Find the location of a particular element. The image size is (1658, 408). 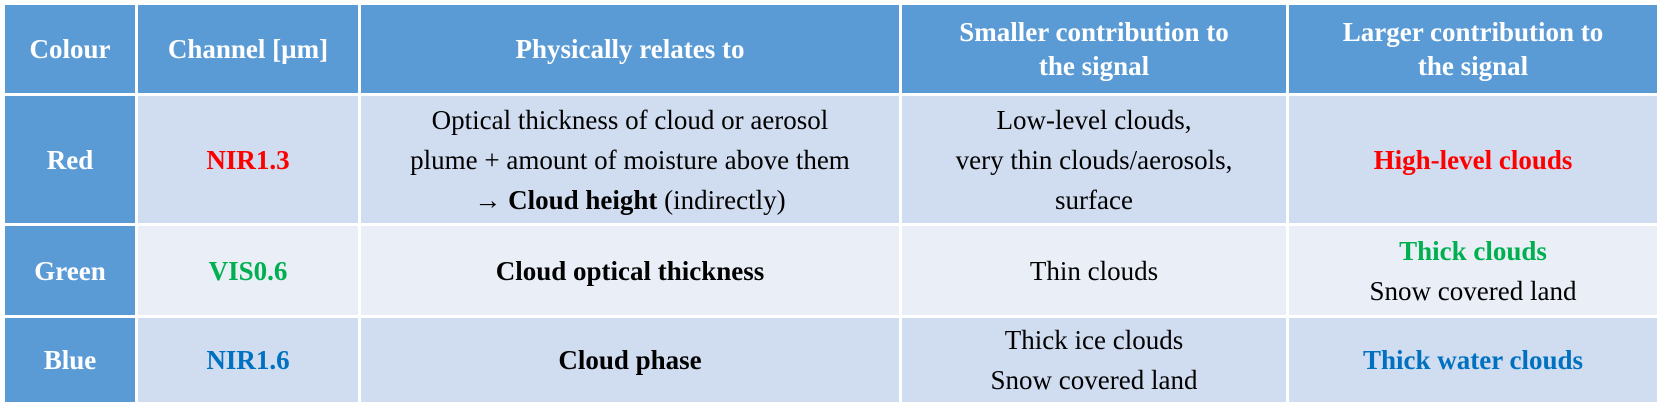

channel: VIS0.6 is located at coordinates (248, 270).